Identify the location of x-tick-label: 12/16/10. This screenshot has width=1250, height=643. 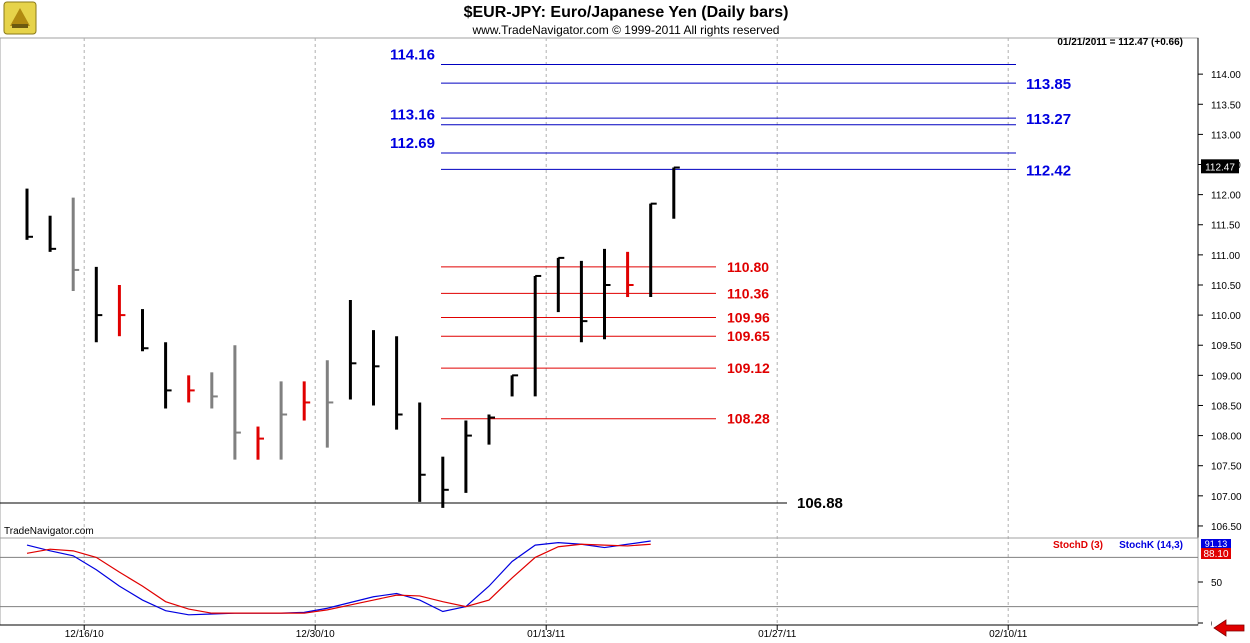
(84, 634).